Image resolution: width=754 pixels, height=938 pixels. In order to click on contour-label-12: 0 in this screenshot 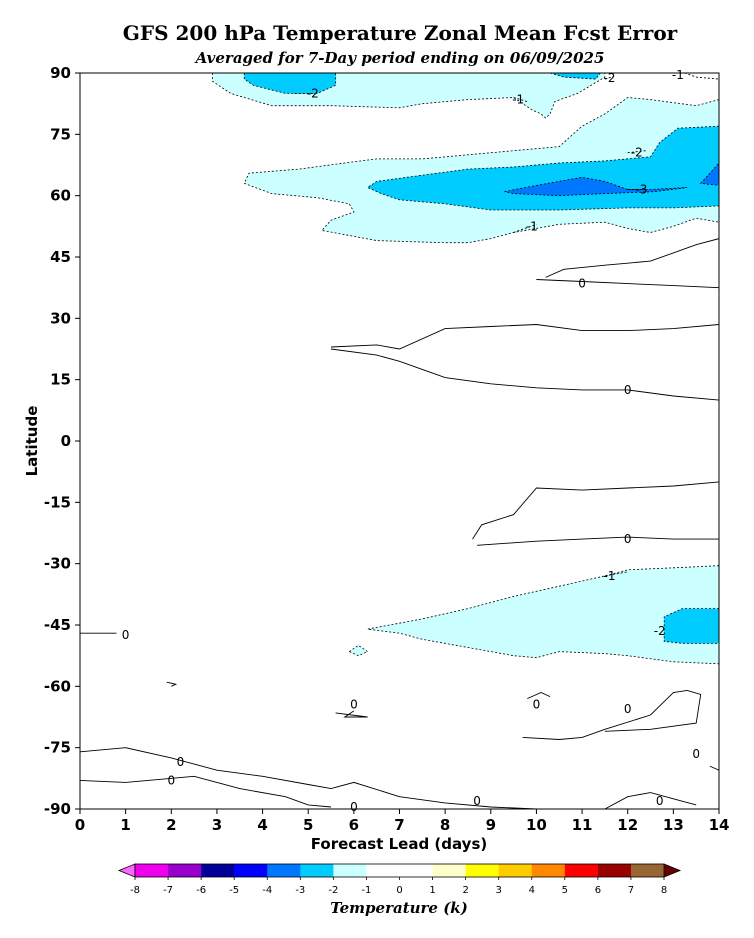, I will do `click(126, 635)`.